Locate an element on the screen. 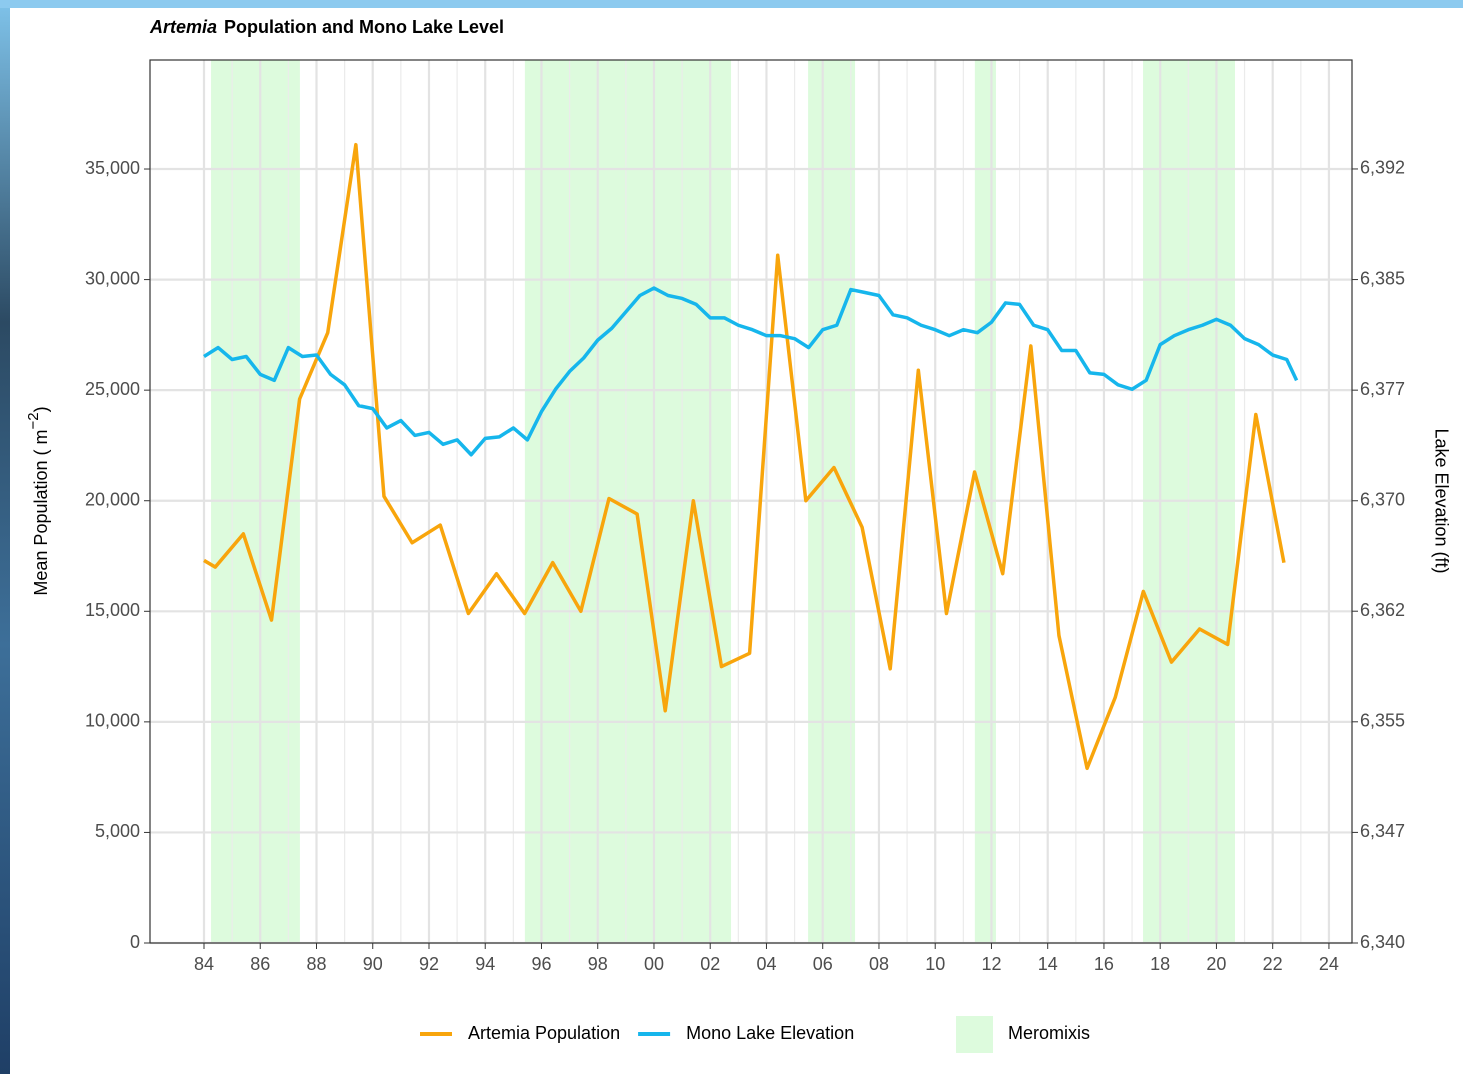 The width and height of the screenshot is (1463, 1079). y-tick-label: 0 is located at coordinates (135, 942).